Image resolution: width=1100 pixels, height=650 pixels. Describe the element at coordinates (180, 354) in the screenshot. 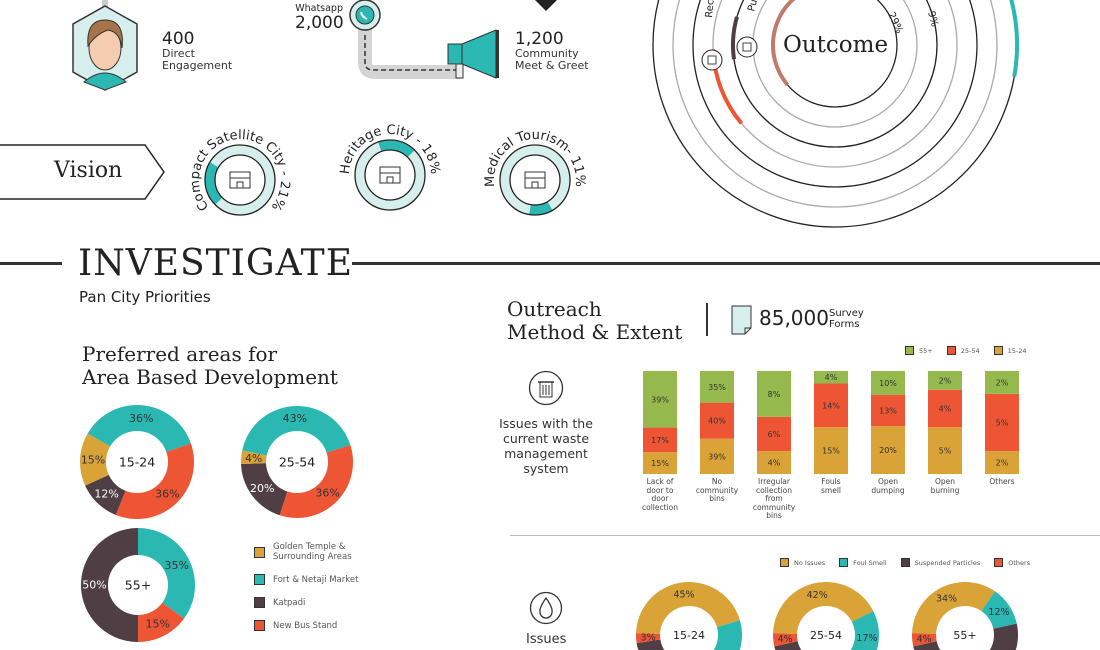

I see `abd-title-line: Preferred areas for` at that location.